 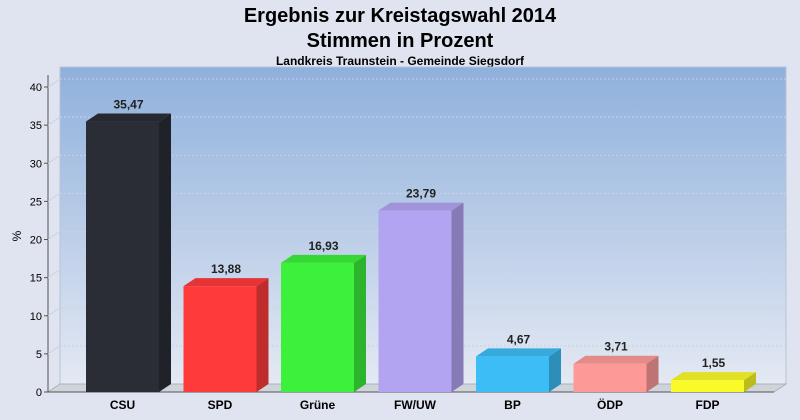 I want to click on data-label: 13,88, so click(x=226, y=269).